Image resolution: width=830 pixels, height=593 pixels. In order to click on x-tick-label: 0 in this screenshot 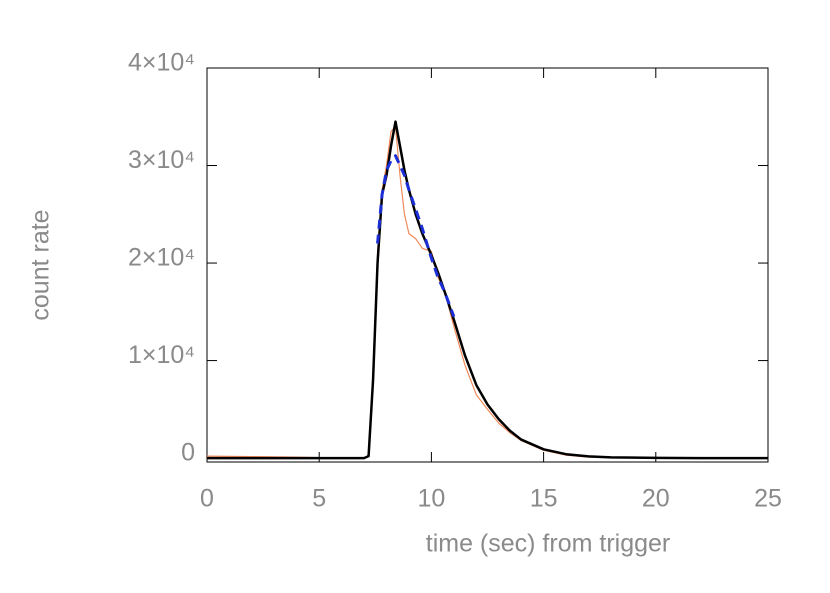, I will do `click(207, 499)`.